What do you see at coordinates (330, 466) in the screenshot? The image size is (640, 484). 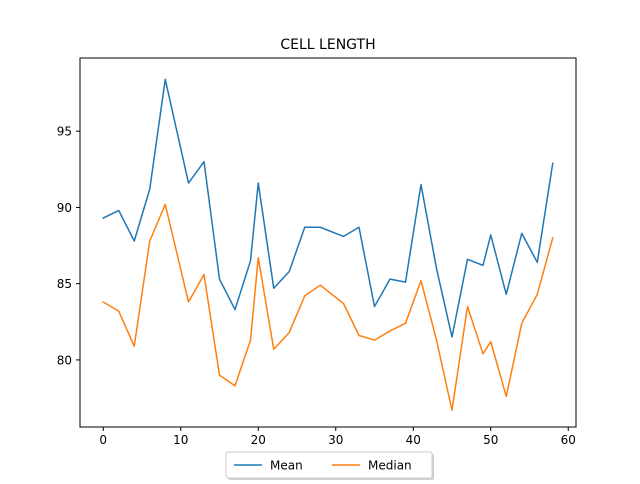 I see `legend: Mean Median` at bounding box center [330, 466].